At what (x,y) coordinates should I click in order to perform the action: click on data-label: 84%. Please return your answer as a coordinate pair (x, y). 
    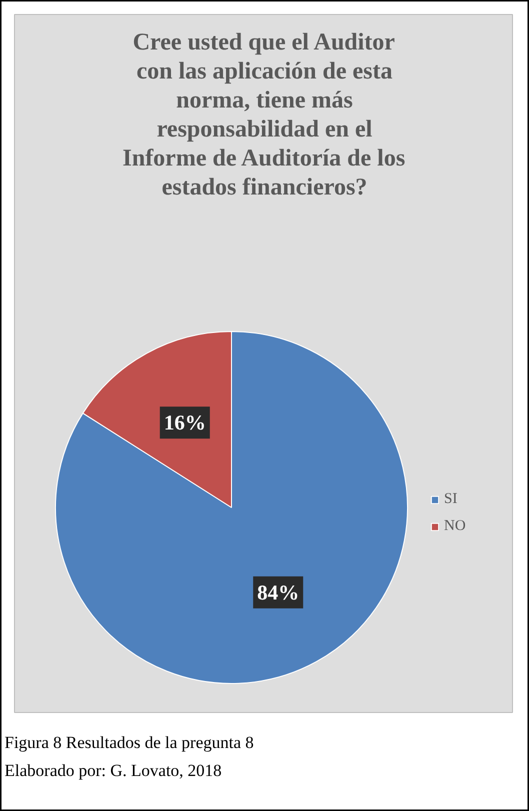
    Looking at the image, I should click on (278, 592).